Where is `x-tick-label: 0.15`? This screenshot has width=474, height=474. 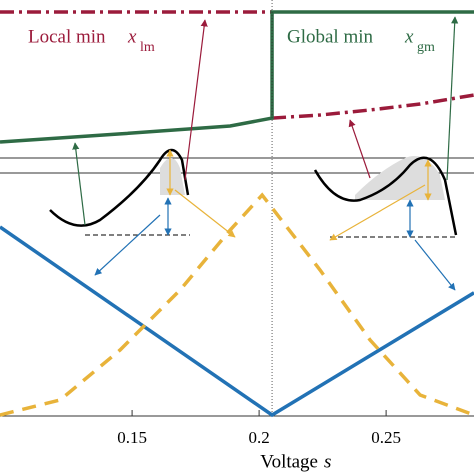
x-tick-label: 0.15 is located at coordinates (132, 437).